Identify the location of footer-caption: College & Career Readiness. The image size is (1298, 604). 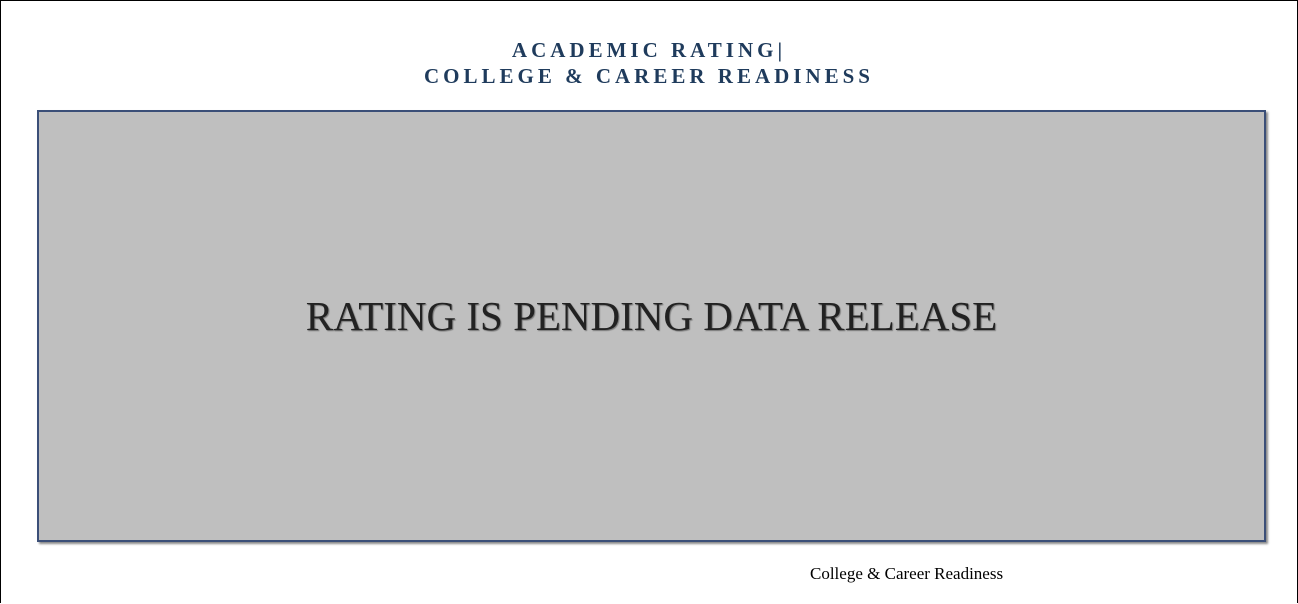
(907, 573).